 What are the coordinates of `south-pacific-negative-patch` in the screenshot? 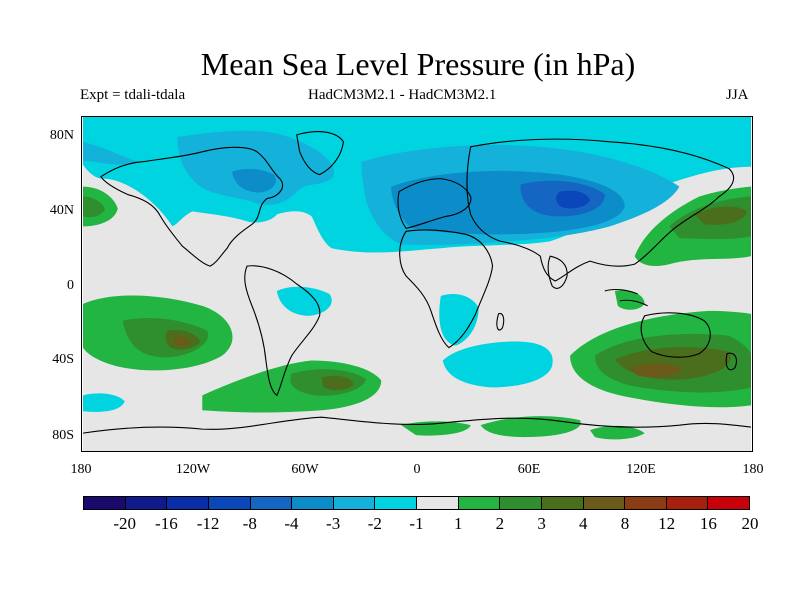 It's located at (104, 402).